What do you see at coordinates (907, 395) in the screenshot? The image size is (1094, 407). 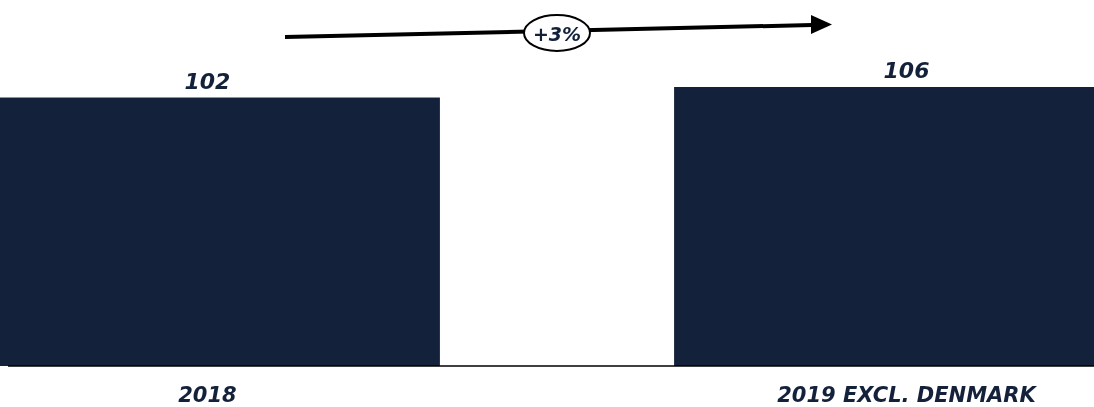 I see `x-tick-label: 2019 EXCL. DENMARK` at bounding box center [907, 395].